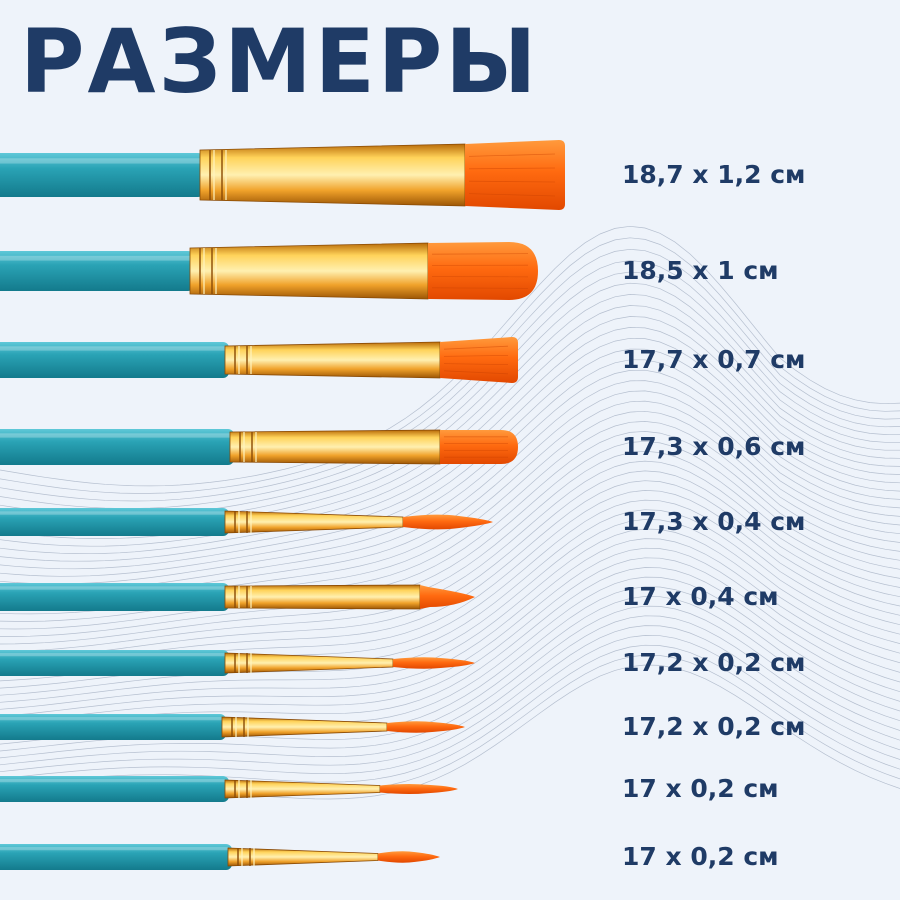 This screenshot has width=900, height=900. I want to click on page-title: РАЗМЕРЫ, so click(280, 61).